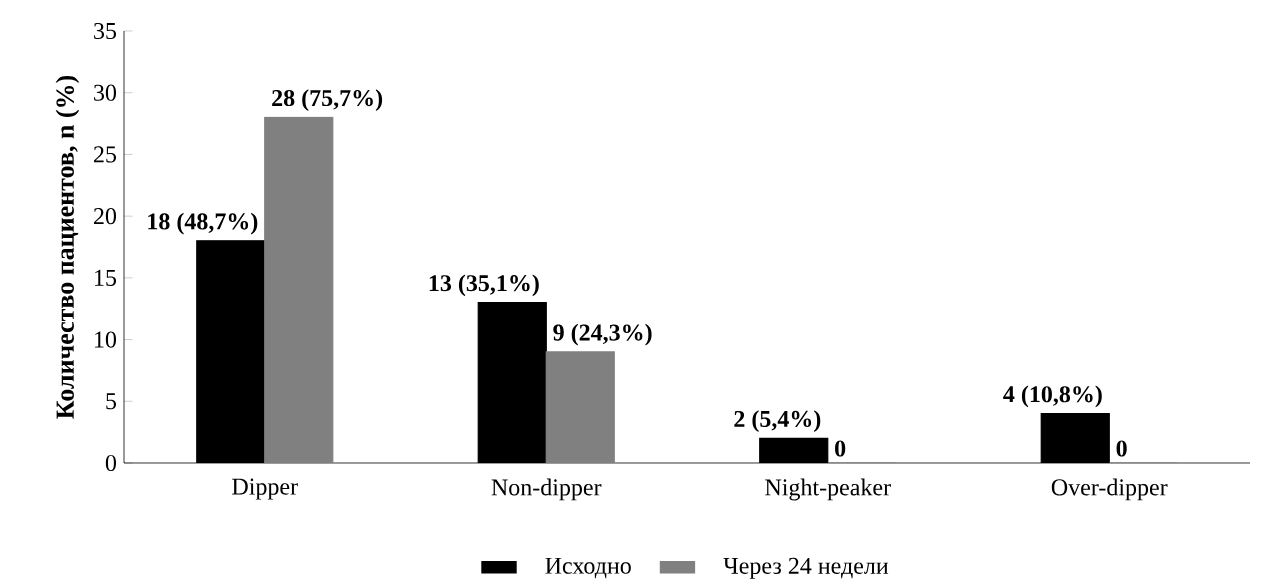  Describe the element at coordinates (484, 285) in the screenshot. I see `data-label: 13 (35,1%)` at that location.